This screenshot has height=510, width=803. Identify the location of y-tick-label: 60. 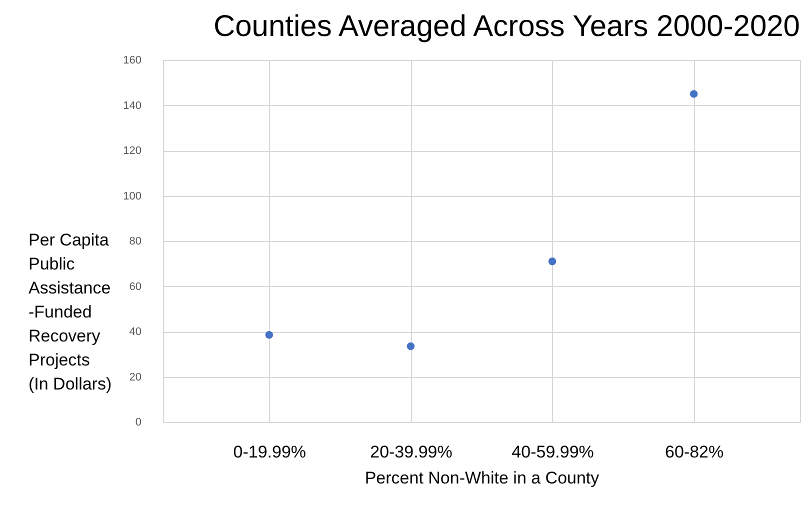
(135, 286).